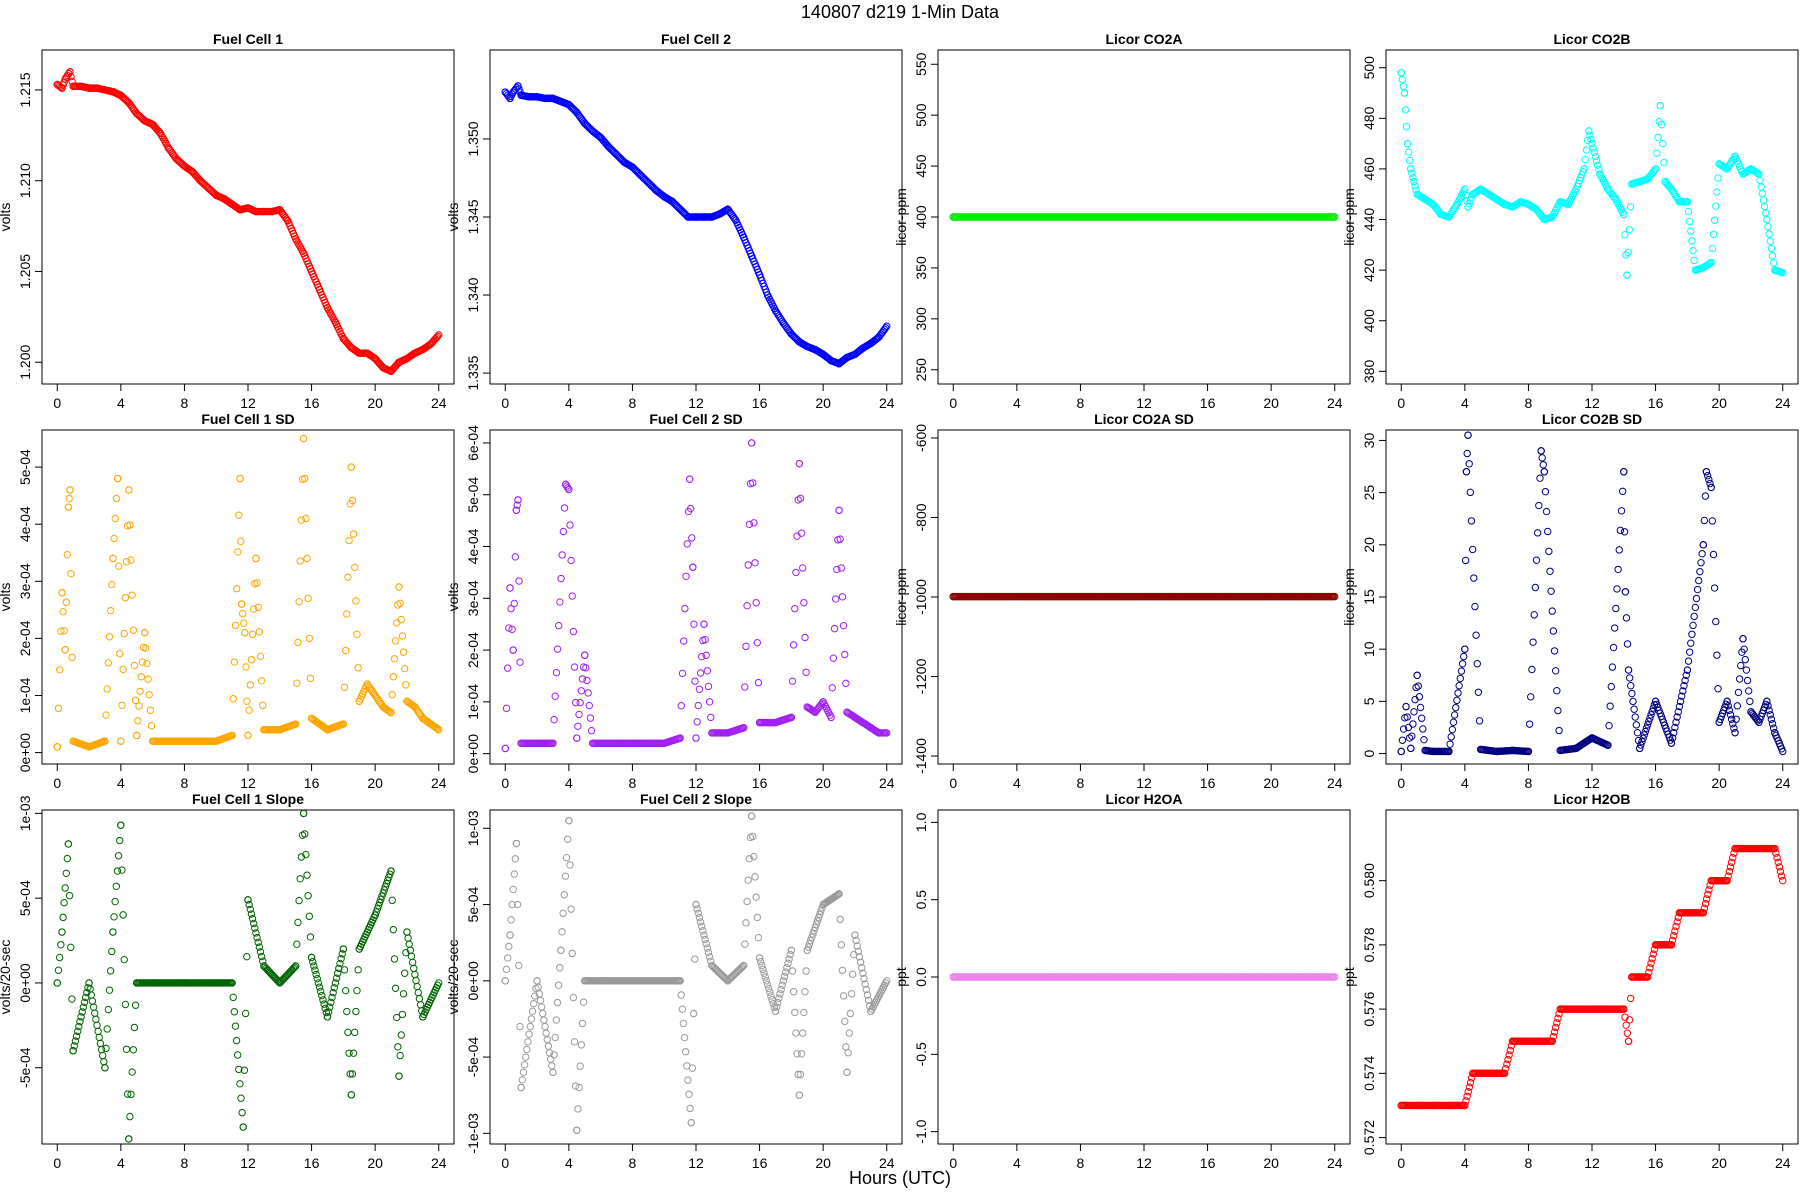 This screenshot has width=1800, height=1200. Describe the element at coordinates (1369, 880) in the screenshot. I see `y-tick-label: 0.580` at that location.